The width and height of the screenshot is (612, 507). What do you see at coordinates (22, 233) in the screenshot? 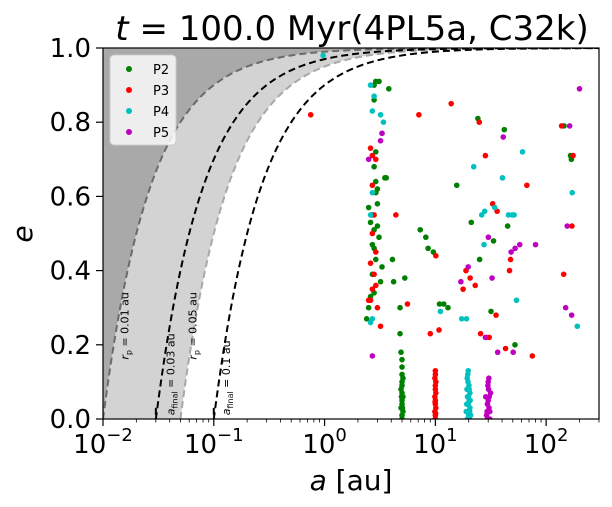
I see `y-axis-label: e` at bounding box center [22, 233].